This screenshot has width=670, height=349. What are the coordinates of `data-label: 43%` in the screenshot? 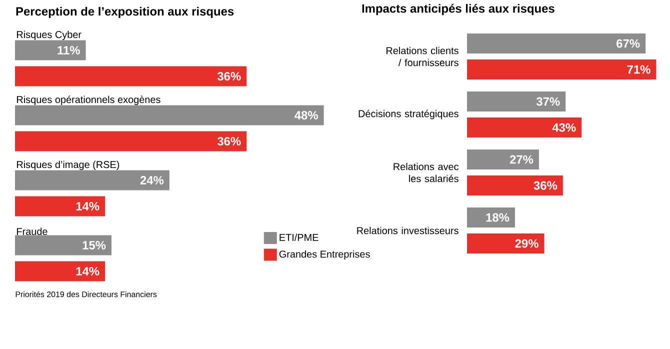 It's located at (564, 127).